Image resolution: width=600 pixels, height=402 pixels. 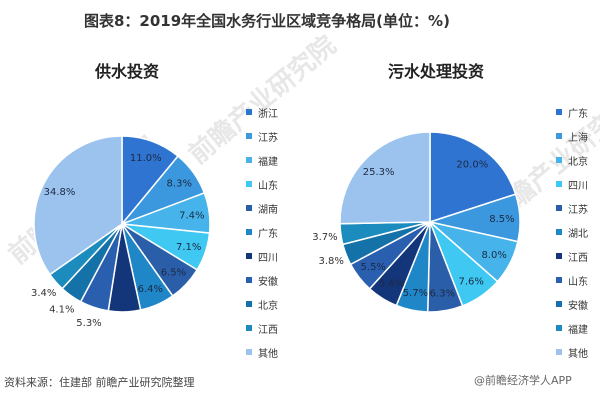 What do you see at coordinates (373, 267) in the screenshot?
I see `data-label-山东: 5.5%` at bounding box center [373, 267].